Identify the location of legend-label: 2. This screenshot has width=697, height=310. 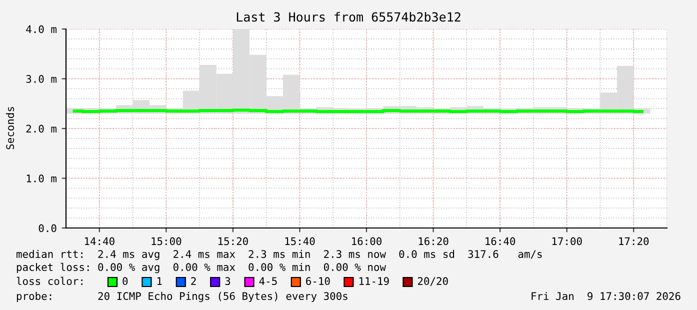
(193, 281).